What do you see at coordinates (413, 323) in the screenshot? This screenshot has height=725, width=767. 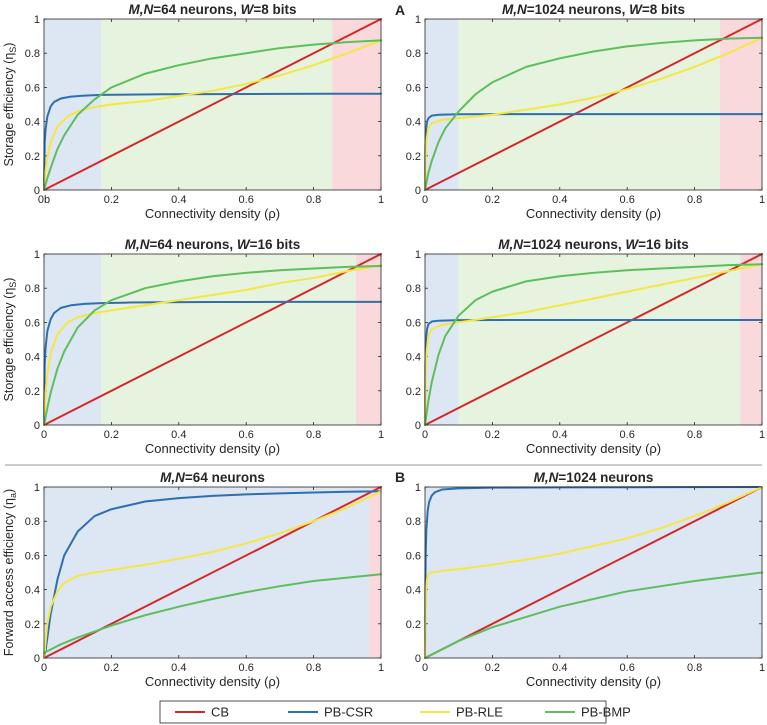 I see `y-tick-label: 0.6` at bounding box center [413, 323].